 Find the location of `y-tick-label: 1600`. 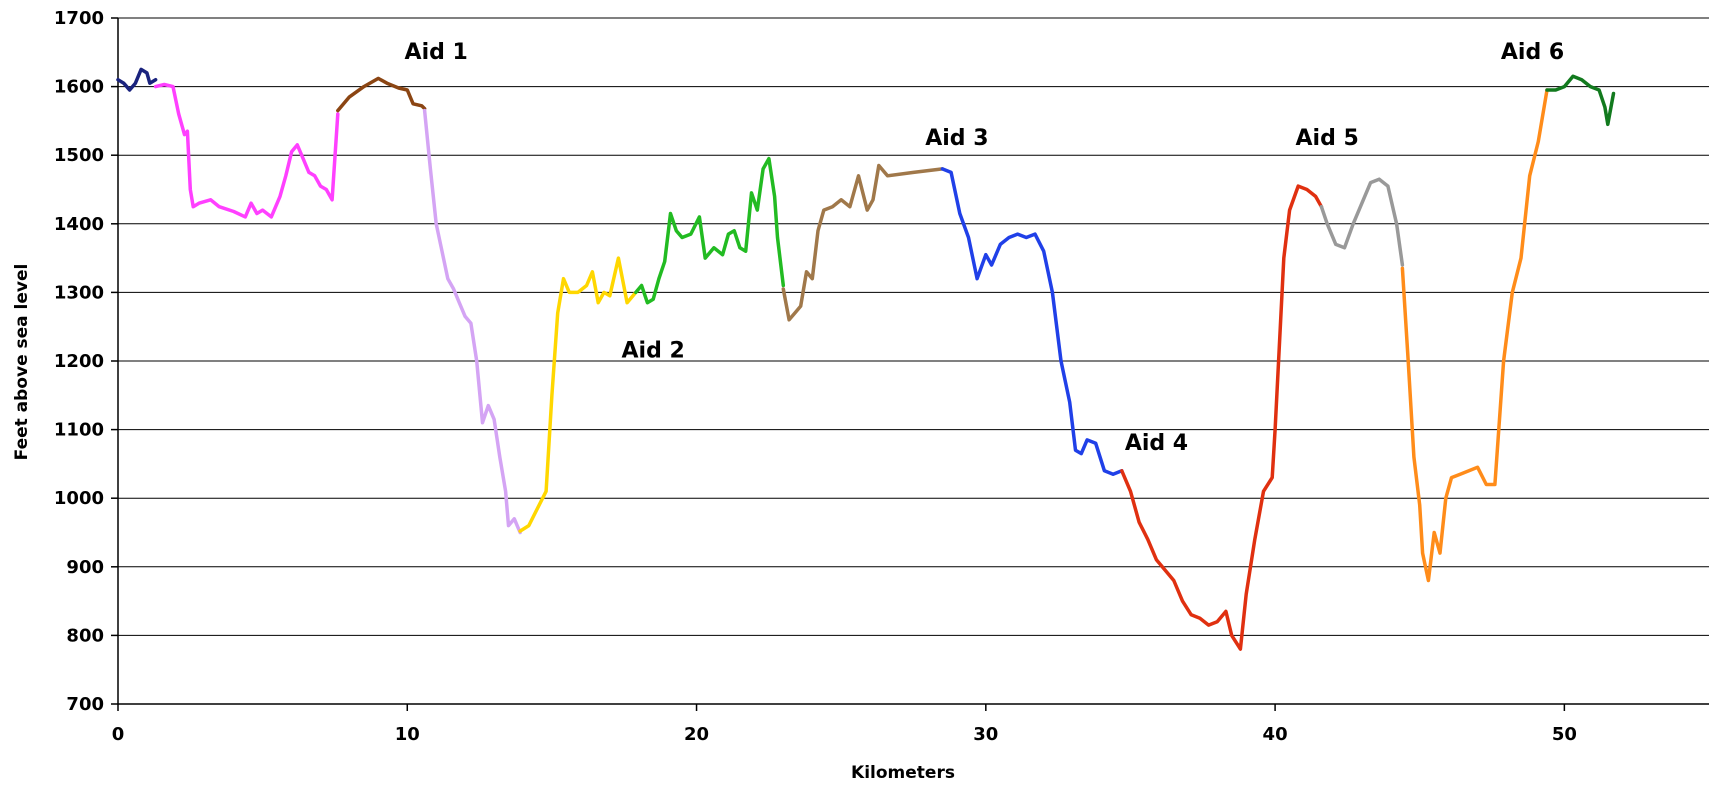

y-tick-label: 1600 is located at coordinates (79, 87).